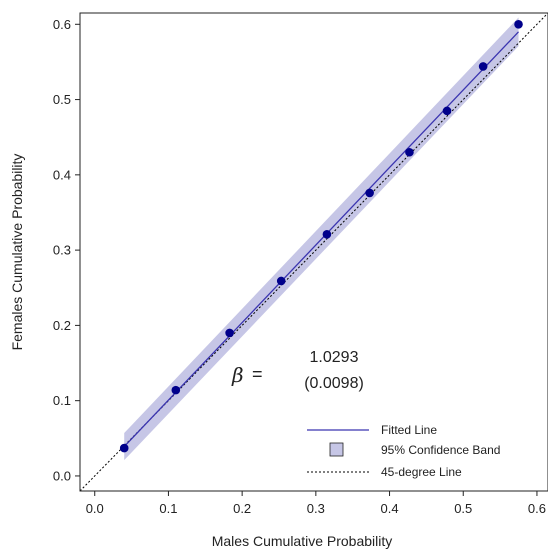 The height and width of the screenshot is (550, 548). What do you see at coordinates (334, 357) in the screenshot?
I see `beta-value: 1.0293` at bounding box center [334, 357].